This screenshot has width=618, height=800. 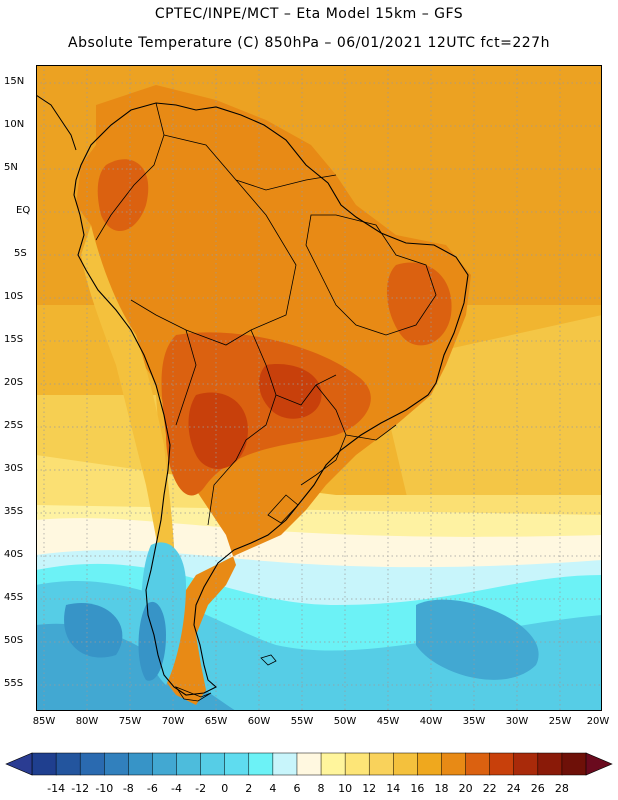 I want to click on colorbar, so click(x=309, y=764).